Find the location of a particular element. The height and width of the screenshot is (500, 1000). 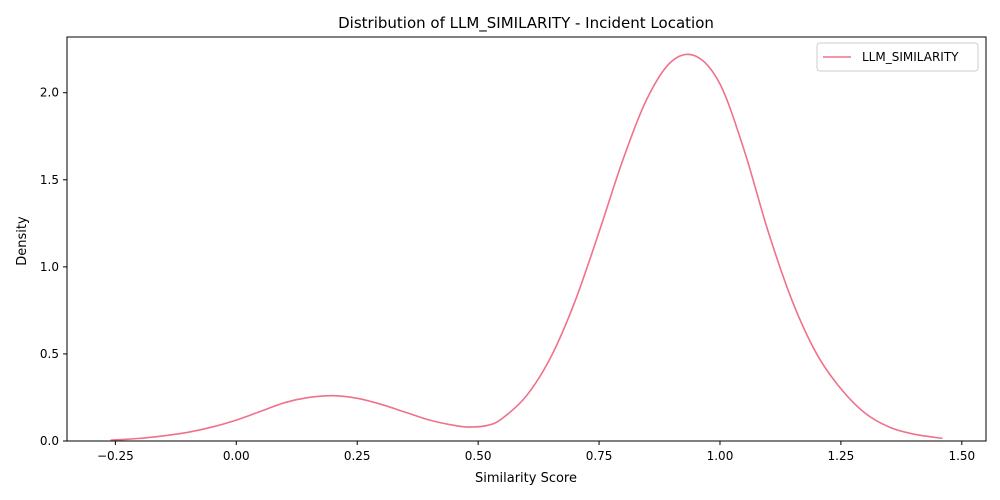

y-tick-label: 2.0 is located at coordinates (49, 93).